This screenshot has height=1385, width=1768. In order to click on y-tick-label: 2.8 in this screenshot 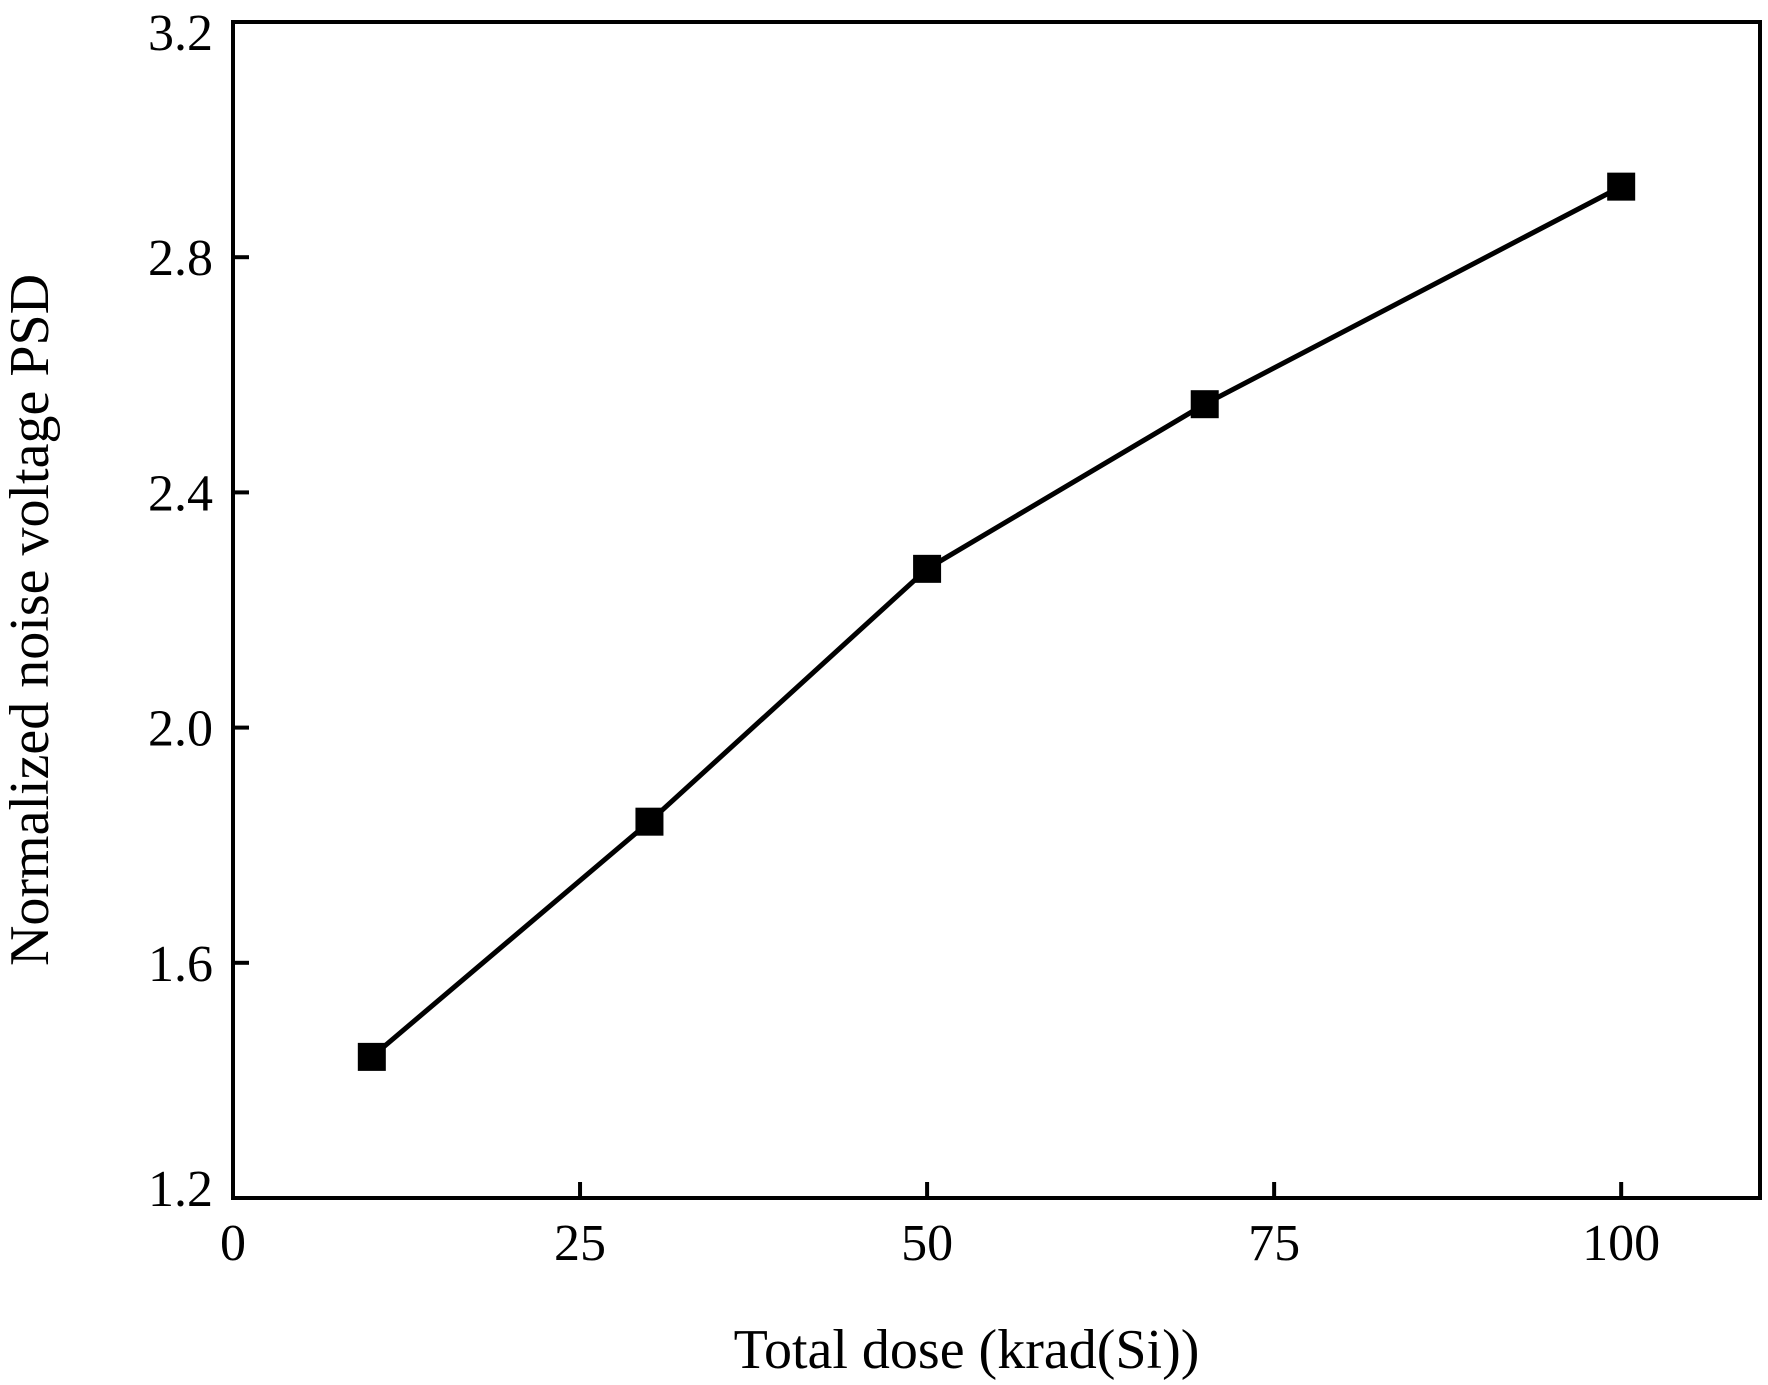, I will do `click(180, 258)`.